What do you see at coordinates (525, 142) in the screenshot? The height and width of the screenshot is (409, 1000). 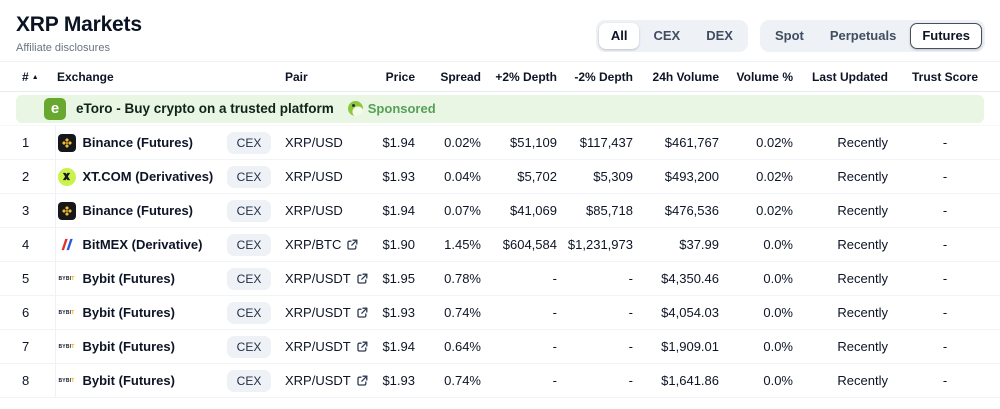 I see `depth-plus-cell: $51,109` at bounding box center [525, 142].